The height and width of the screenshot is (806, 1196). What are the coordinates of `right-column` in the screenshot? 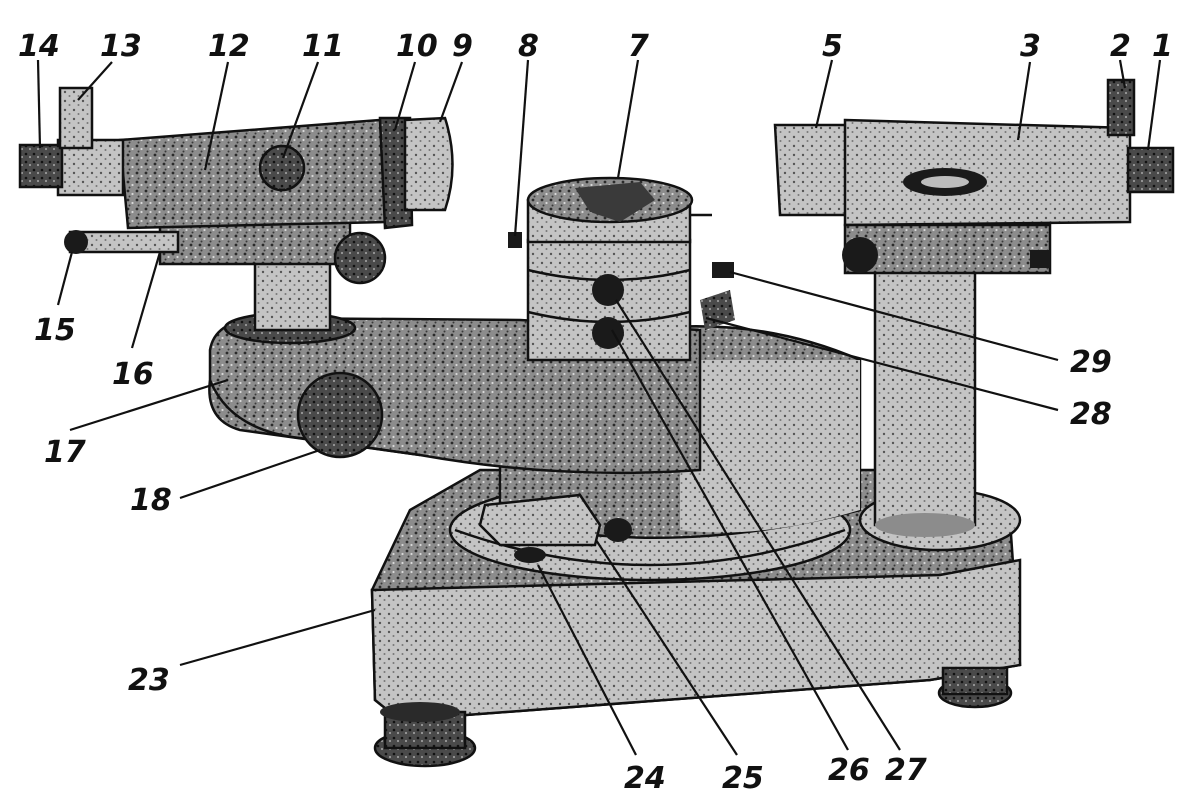 It's located at (940, 410).